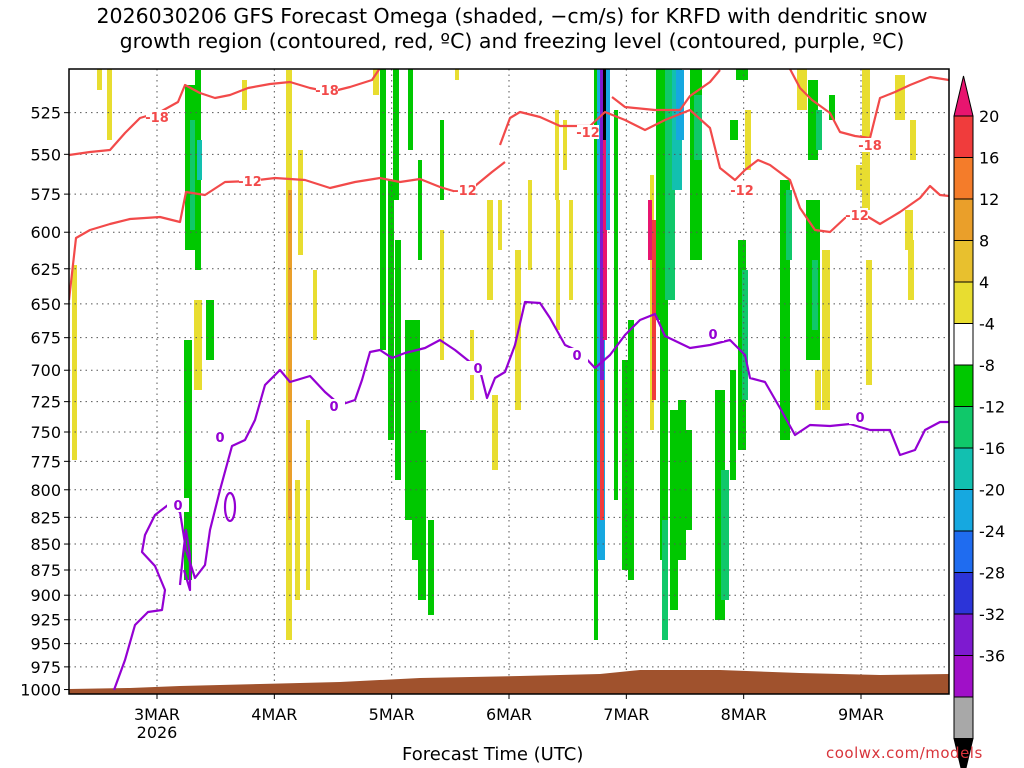 This screenshot has height=768, width=1024. What do you see at coordinates (392, 714) in the screenshot?
I see `x-tick-label: 5MAR` at bounding box center [392, 714].